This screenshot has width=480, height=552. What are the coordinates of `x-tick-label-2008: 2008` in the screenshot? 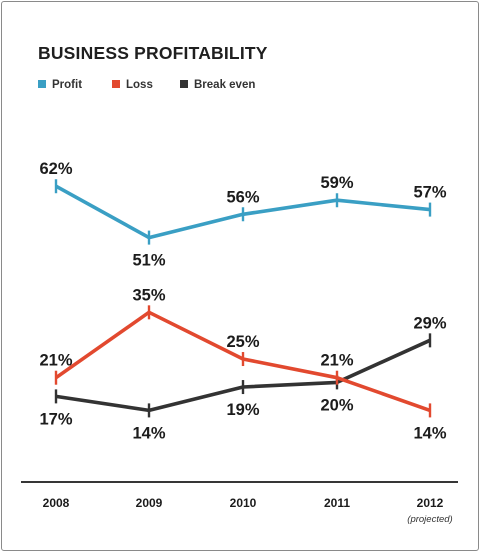 It's located at (56, 503).